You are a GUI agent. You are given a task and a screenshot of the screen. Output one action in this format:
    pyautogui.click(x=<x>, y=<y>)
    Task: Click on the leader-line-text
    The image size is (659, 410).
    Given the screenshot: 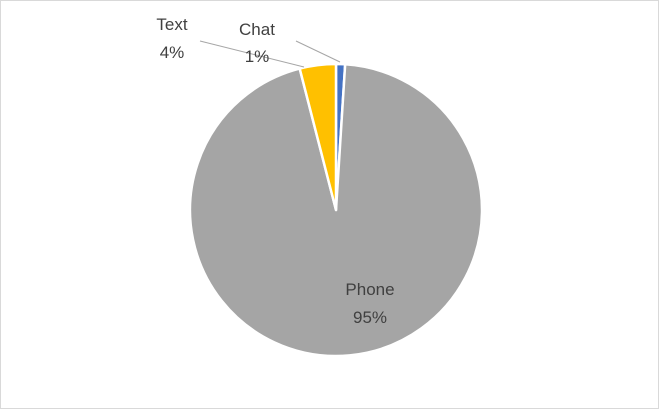 What is the action you would take?
    pyautogui.click(x=252, y=54)
    